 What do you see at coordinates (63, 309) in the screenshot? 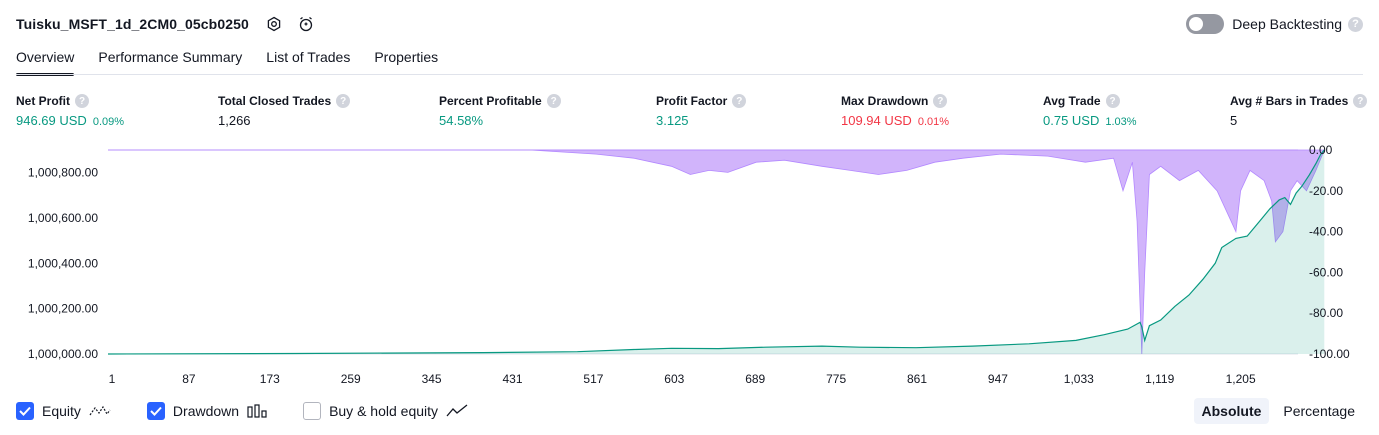
I see `left-axis-tick-label: 1,000,200.00` at bounding box center [63, 309].